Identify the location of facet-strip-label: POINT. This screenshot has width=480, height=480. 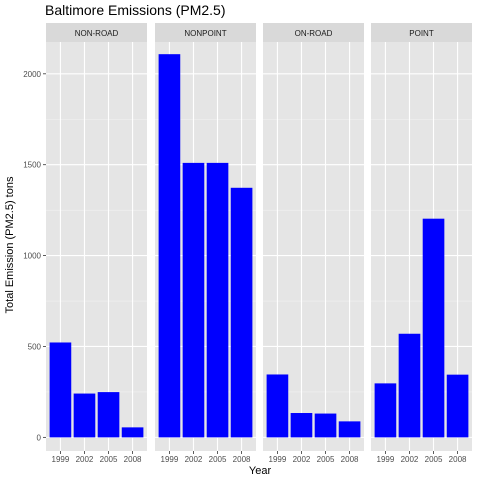
(421, 33).